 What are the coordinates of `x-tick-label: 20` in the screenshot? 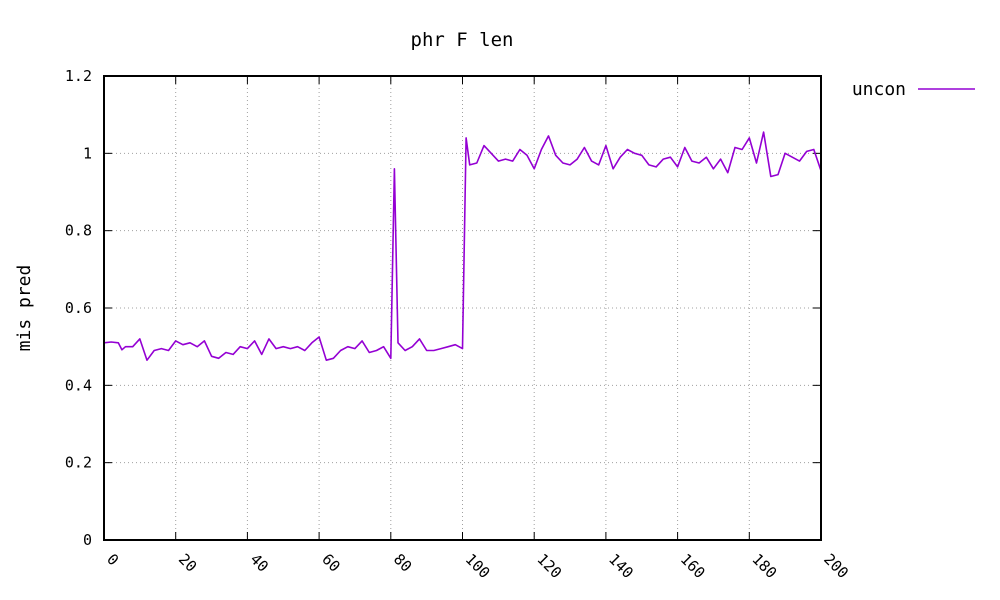 It's located at (188, 563).